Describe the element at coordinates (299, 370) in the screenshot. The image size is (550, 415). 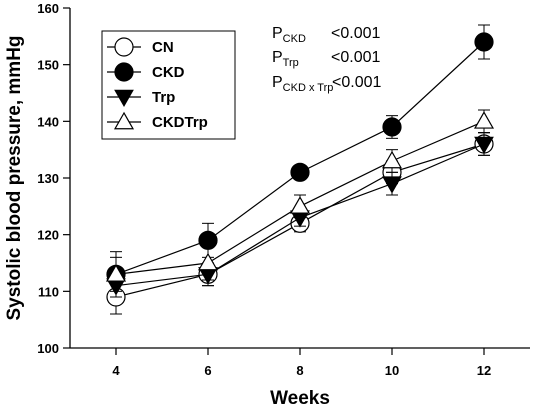
I see `x-tick-label: 8` at that location.